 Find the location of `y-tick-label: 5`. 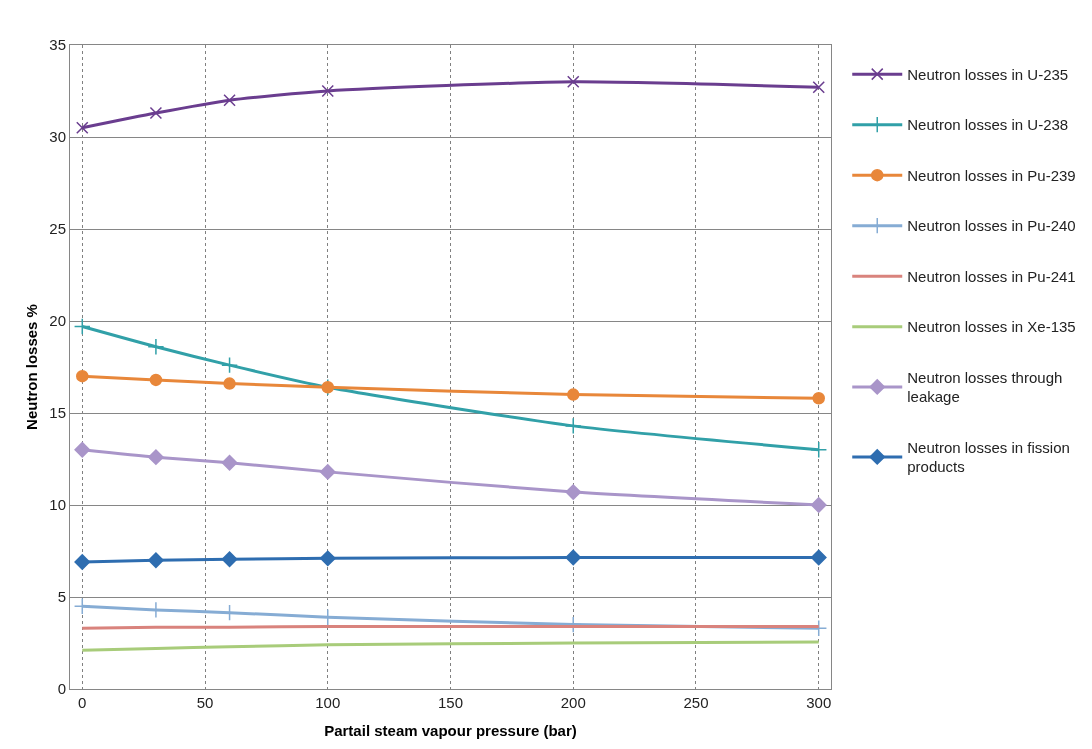

y-tick-label: 5 is located at coordinates (61, 597).